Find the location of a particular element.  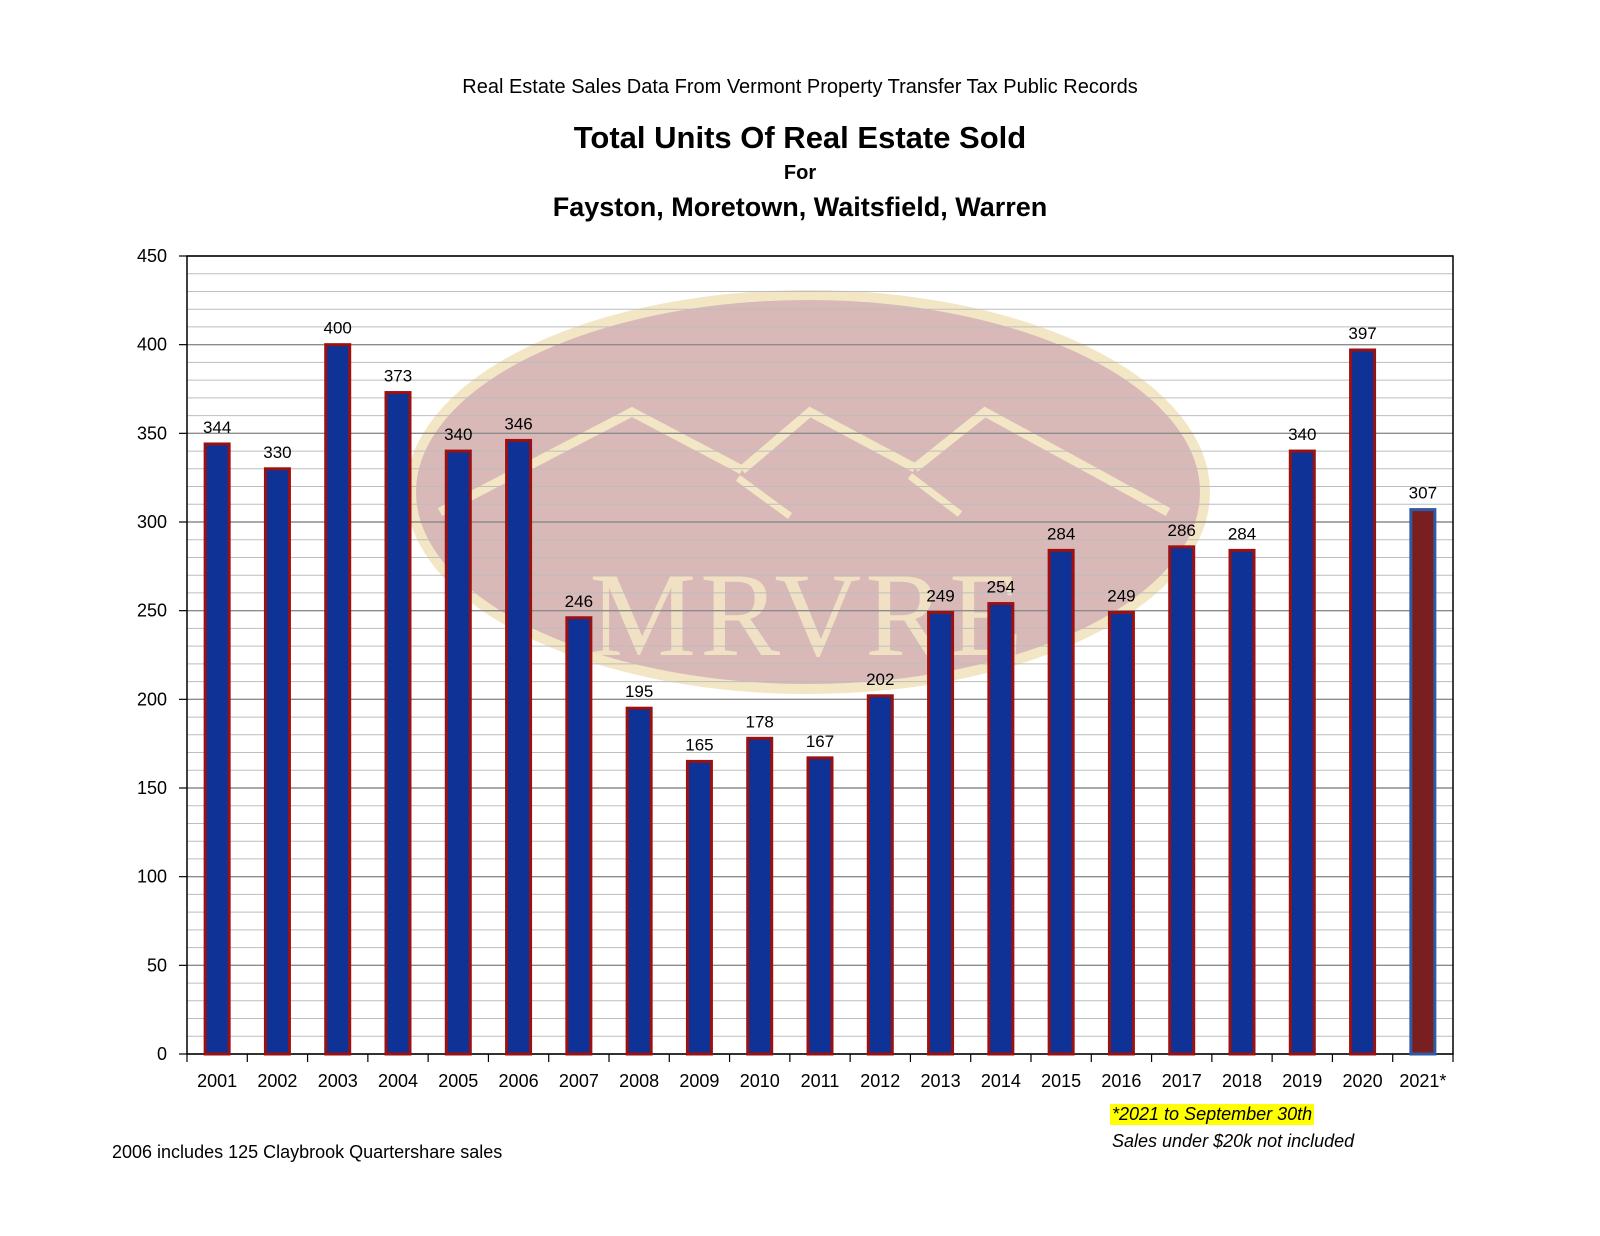

data-label: 202 is located at coordinates (880, 679).